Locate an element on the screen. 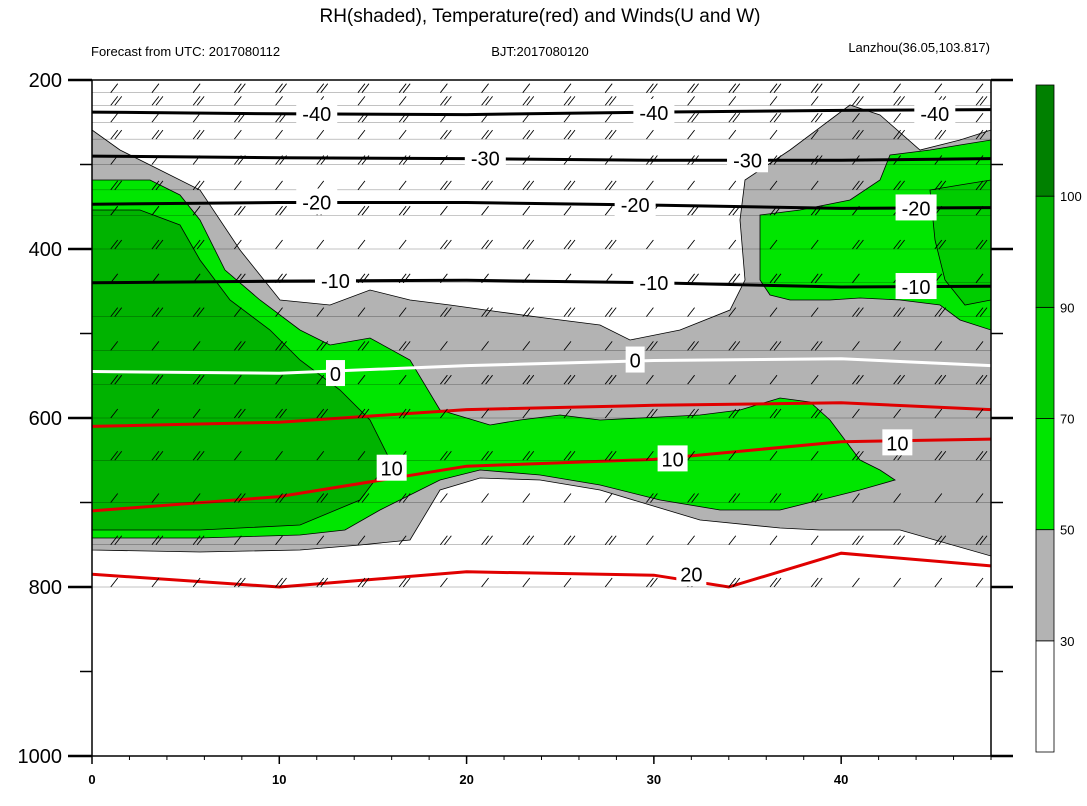 This screenshot has height=806, width=1087. y-tick-label: 400 is located at coordinates (45, 250).